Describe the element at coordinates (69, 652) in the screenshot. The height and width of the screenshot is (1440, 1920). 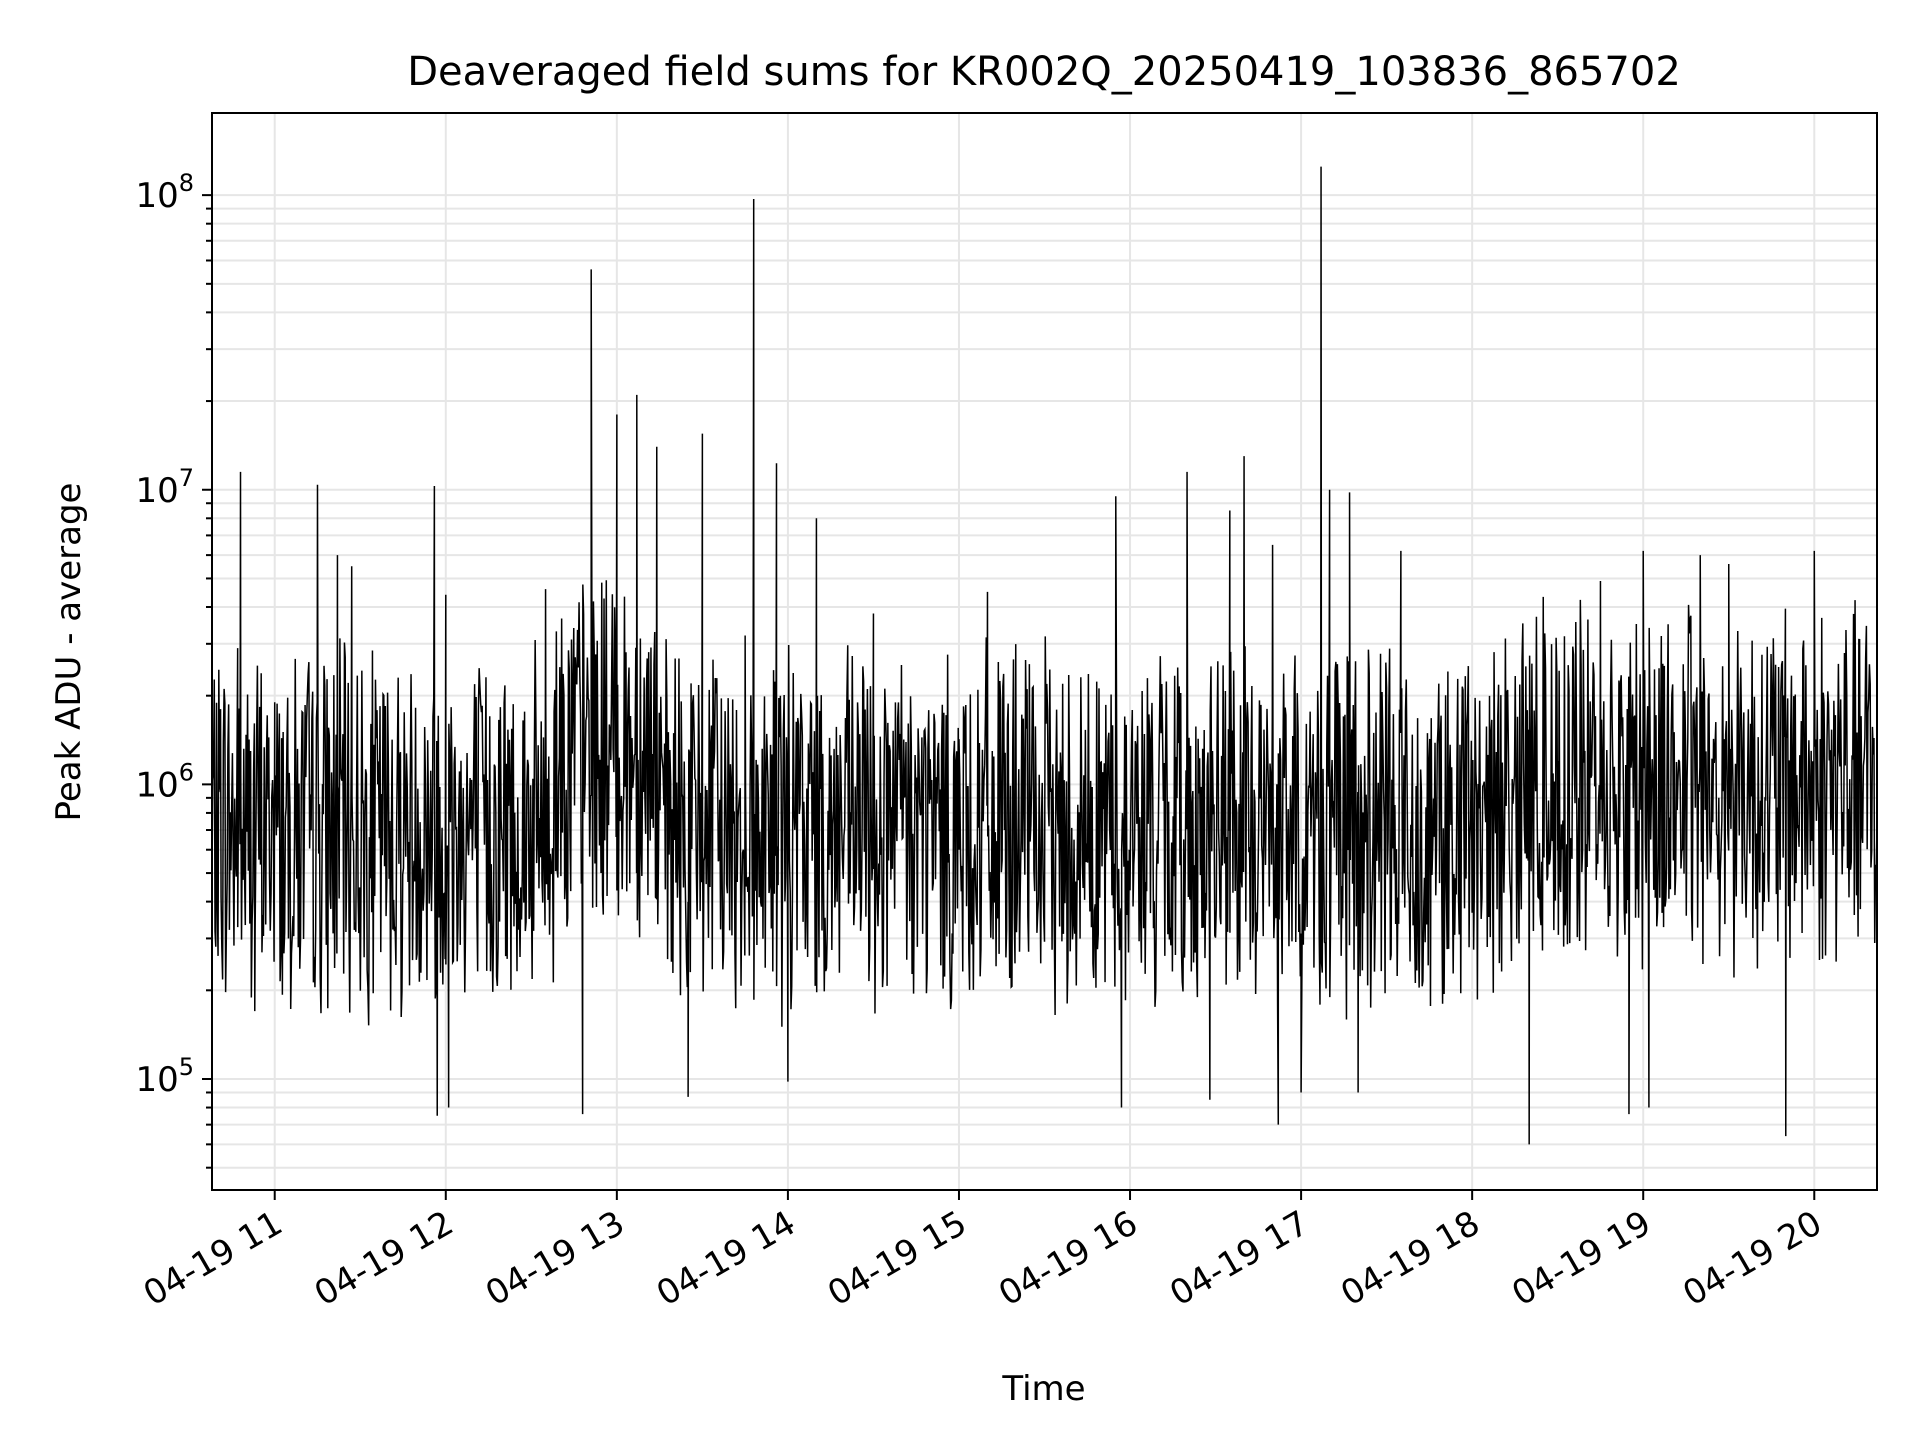
I see `y-axis-label: Peak ADU - average` at that location.